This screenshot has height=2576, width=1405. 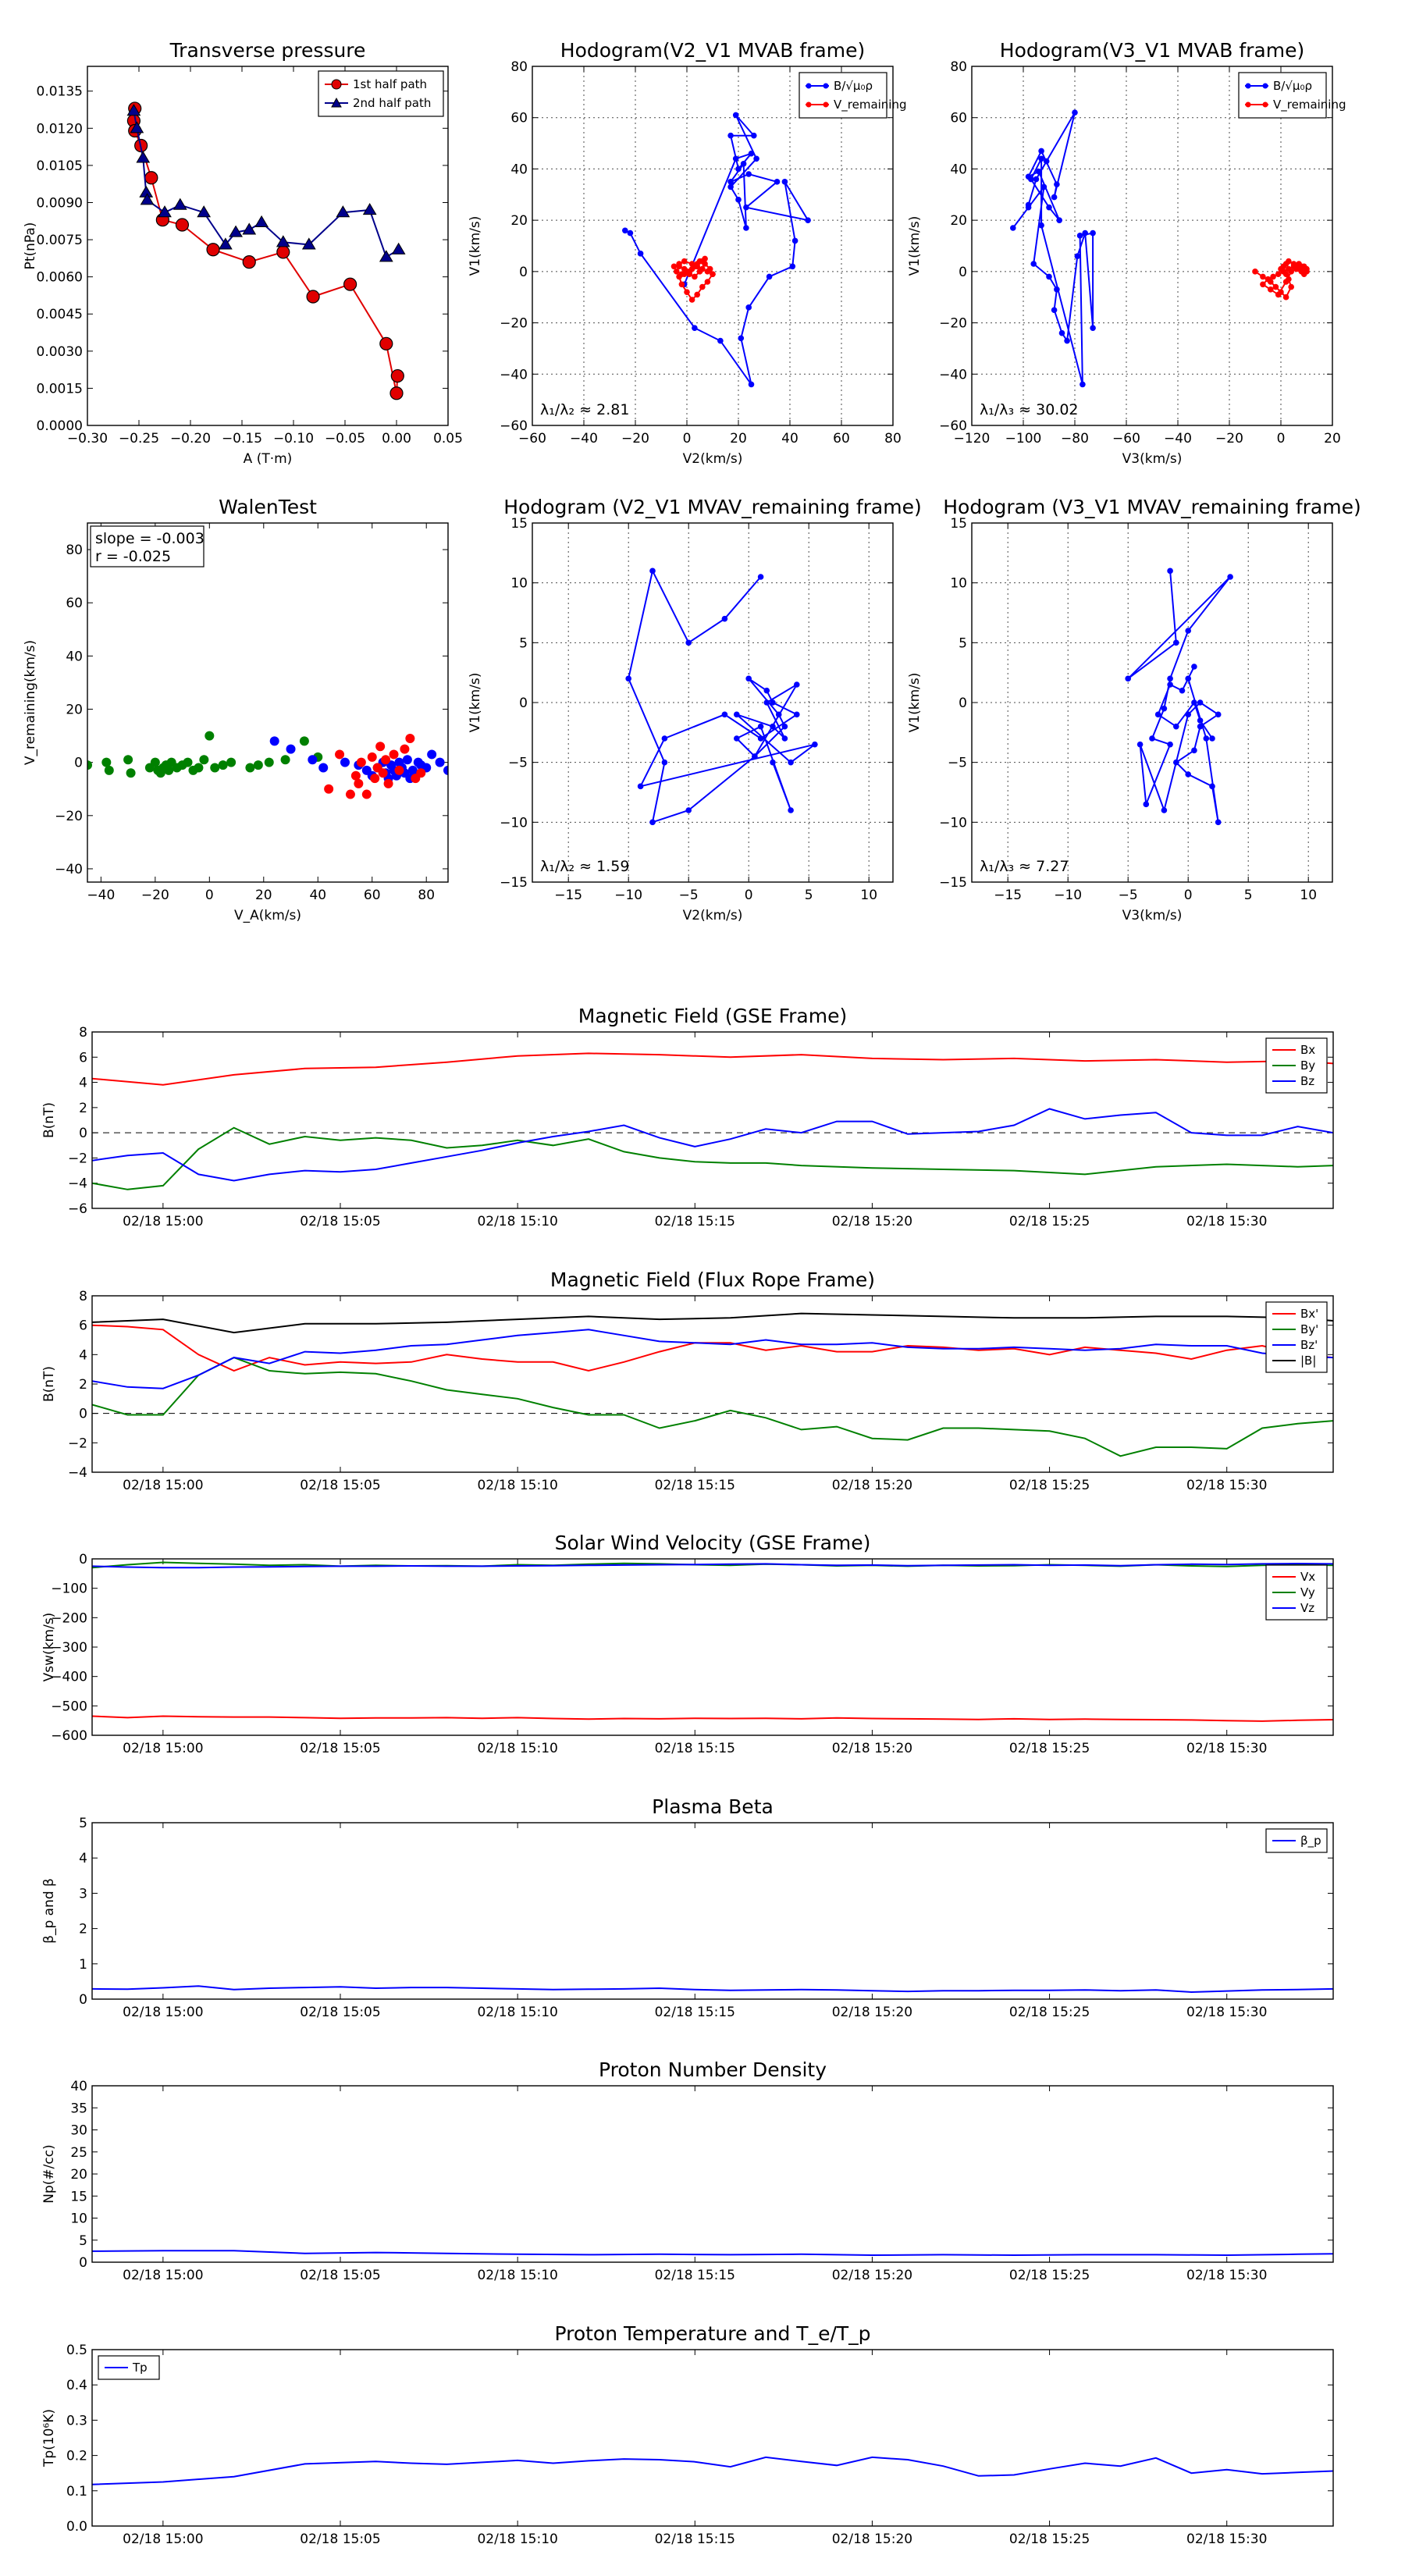 What do you see at coordinates (345, 439) in the screenshot?
I see `x-tick-label: −0.05` at bounding box center [345, 439].